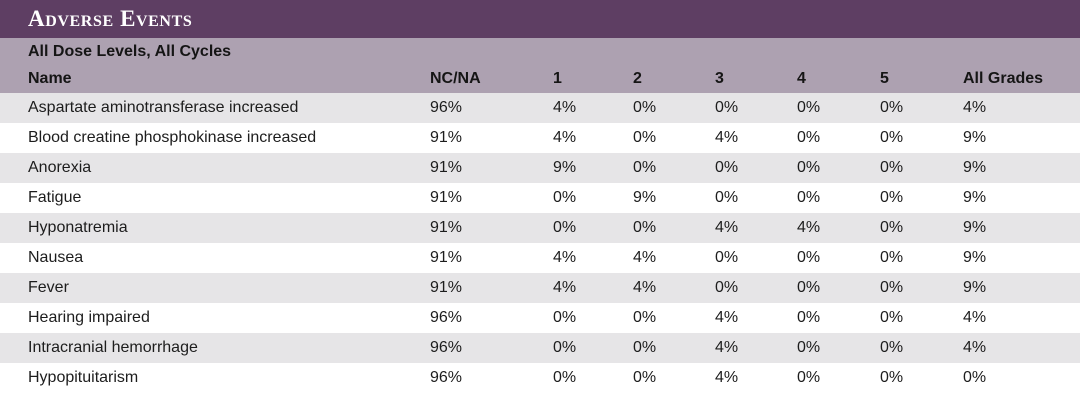 The width and height of the screenshot is (1080, 413). What do you see at coordinates (540, 198) in the screenshot?
I see `table-row: Fatigue 91% 0% 9% 0% 0% 0% 9%` at bounding box center [540, 198].